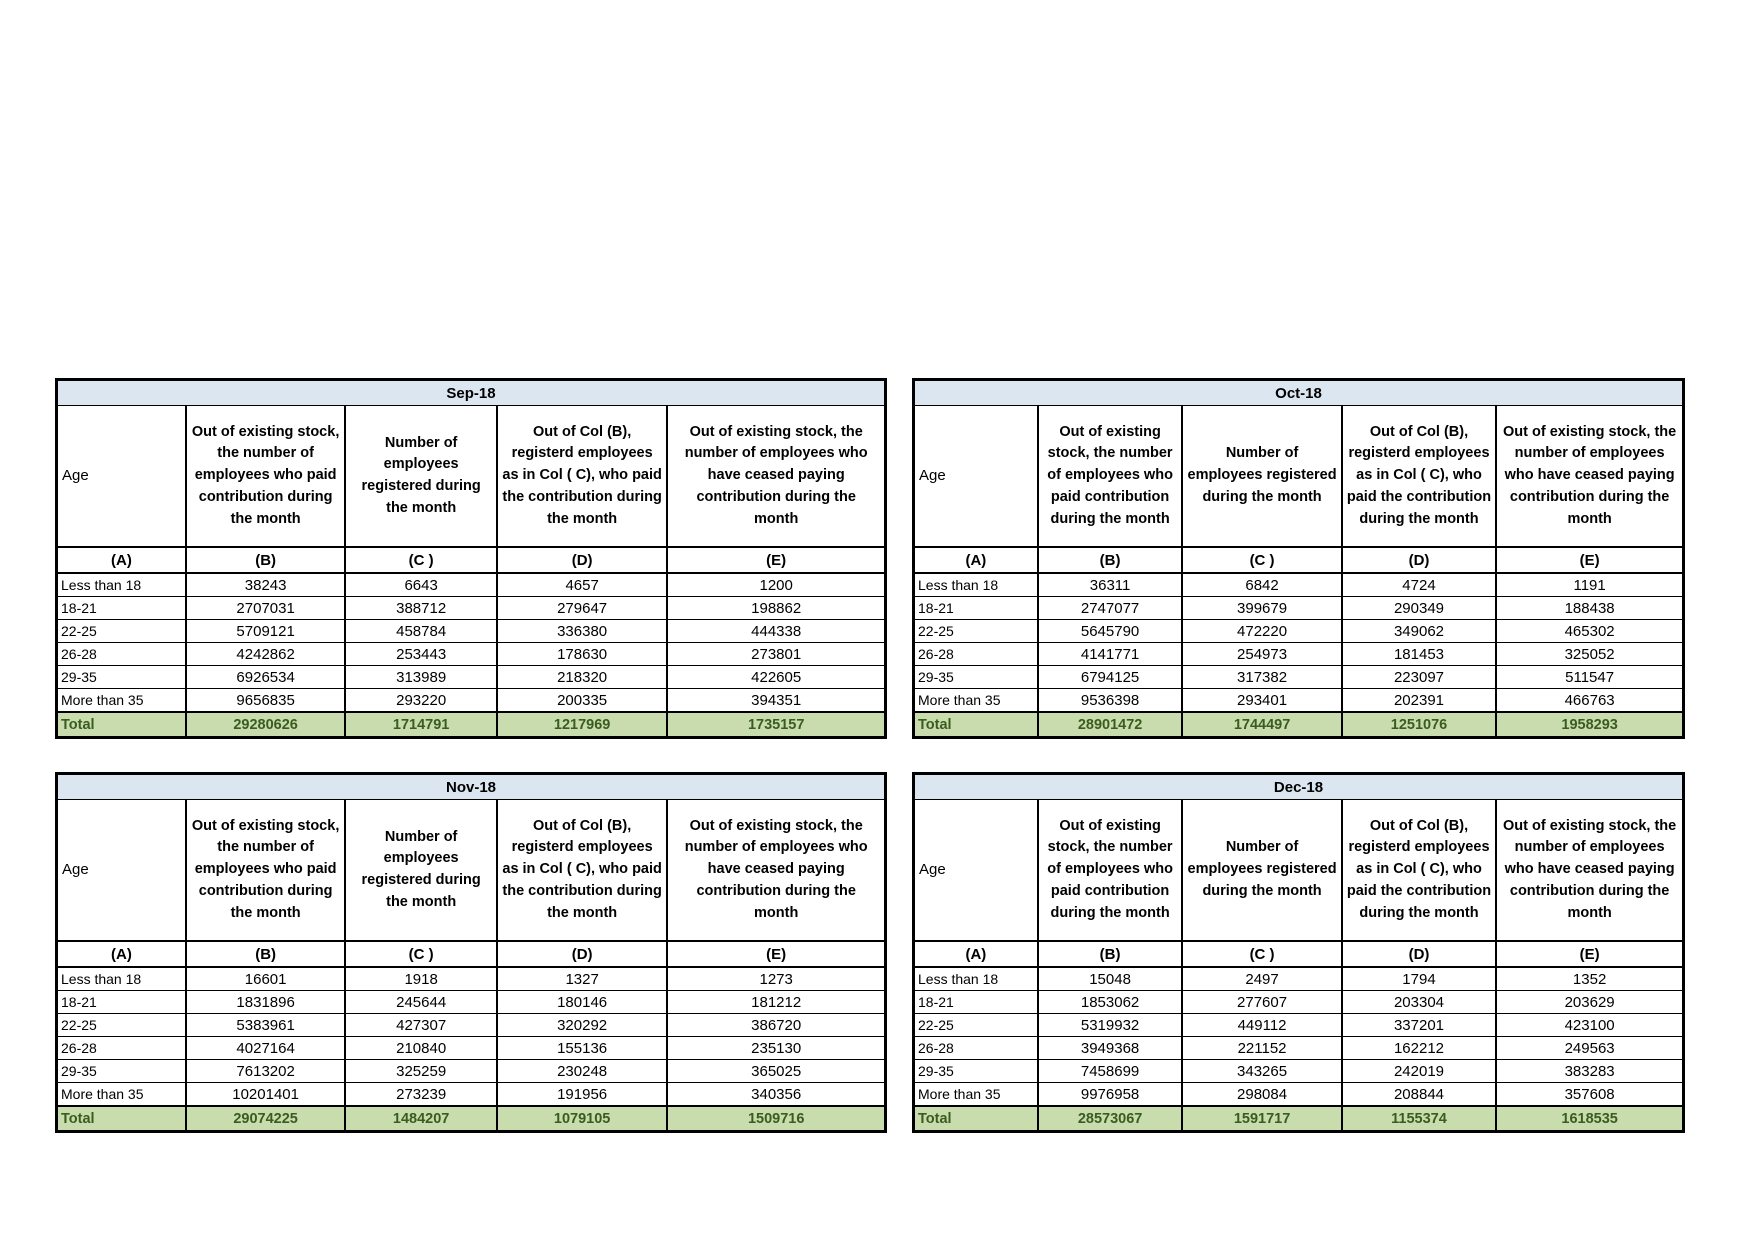  I want to click on value-cell: 7458699, so click(1110, 1071).